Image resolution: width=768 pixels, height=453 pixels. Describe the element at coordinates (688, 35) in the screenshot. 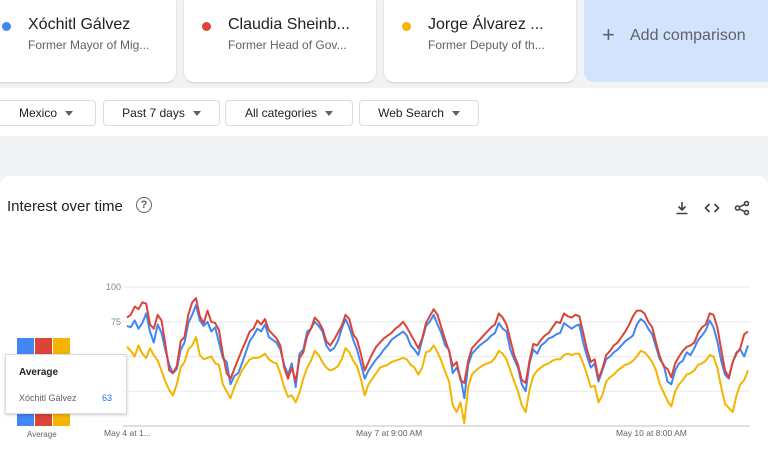

I see `add-comparison-label: Add comparison` at that location.